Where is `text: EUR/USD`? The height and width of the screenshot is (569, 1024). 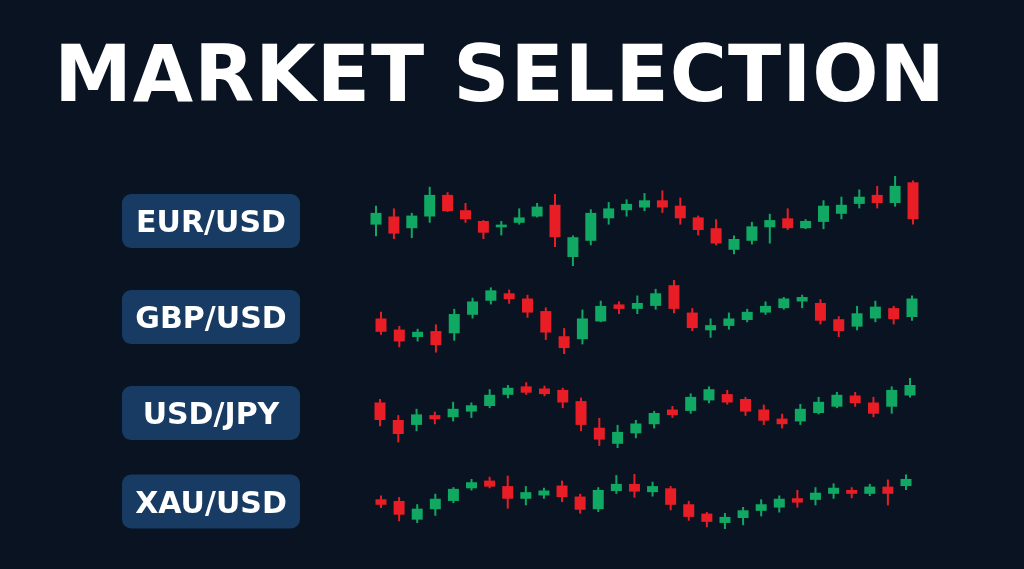
text: EUR/USD is located at coordinates (211, 221).